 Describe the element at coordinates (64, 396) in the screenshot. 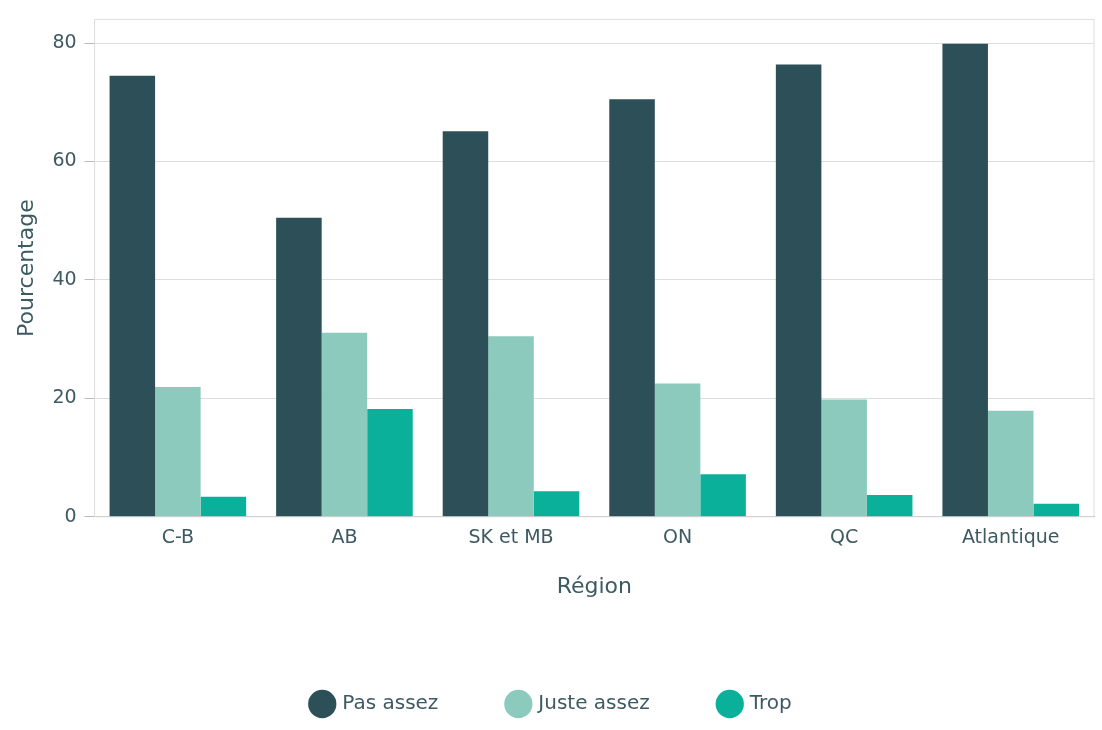

I see `y-tick-label: 20` at that location.